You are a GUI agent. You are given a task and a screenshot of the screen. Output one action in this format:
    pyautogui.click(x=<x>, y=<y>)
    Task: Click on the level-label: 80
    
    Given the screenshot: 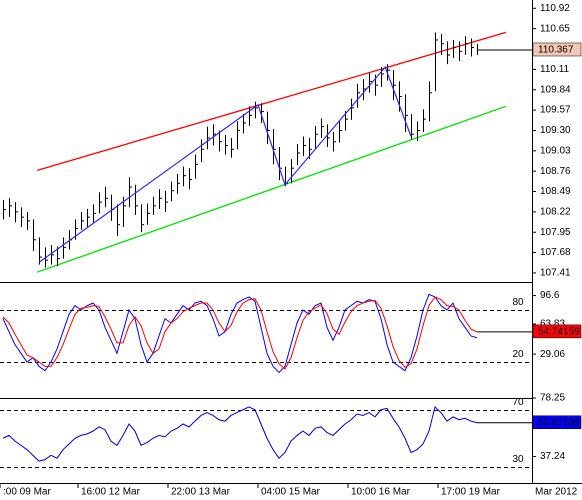 What is the action you would take?
    pyautogui.click(x=518, y=302)
    